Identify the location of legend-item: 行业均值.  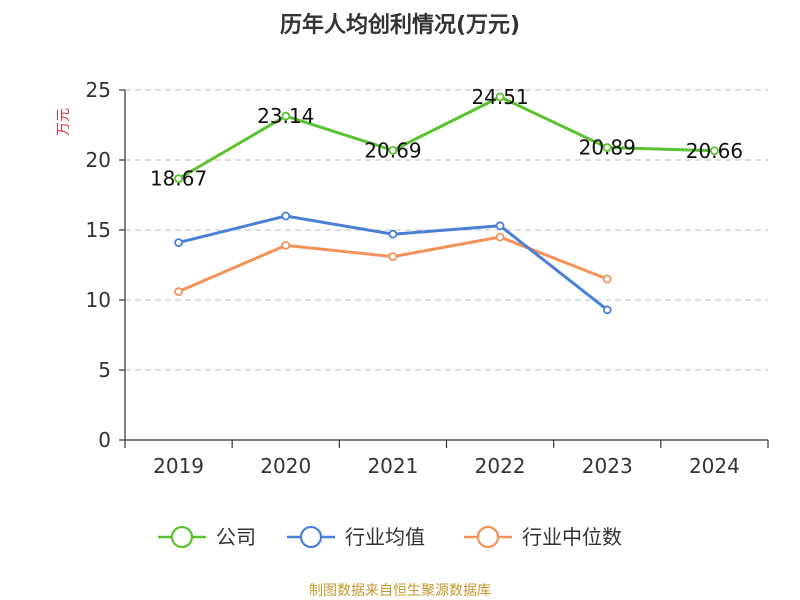
(356, 537).